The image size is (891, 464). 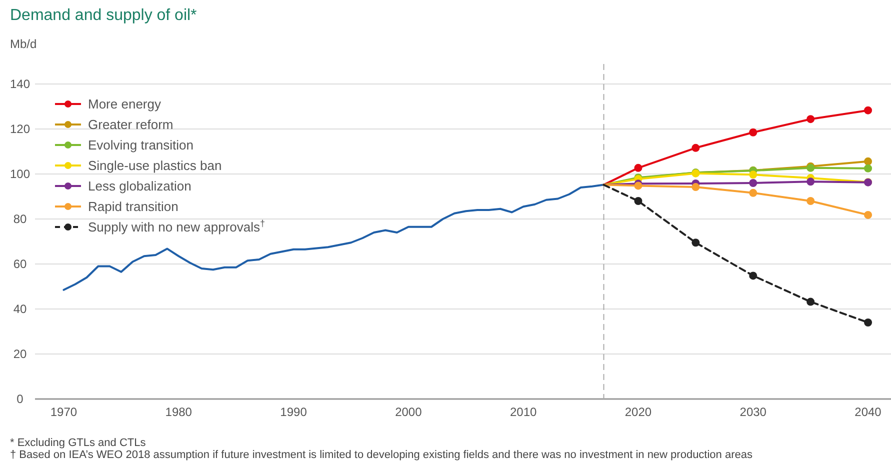 What do you see at coordinates (78, 443) in the screenshot?
I see `text: * Excluding GTLs and CTLs` at bounding box center [78, 443].